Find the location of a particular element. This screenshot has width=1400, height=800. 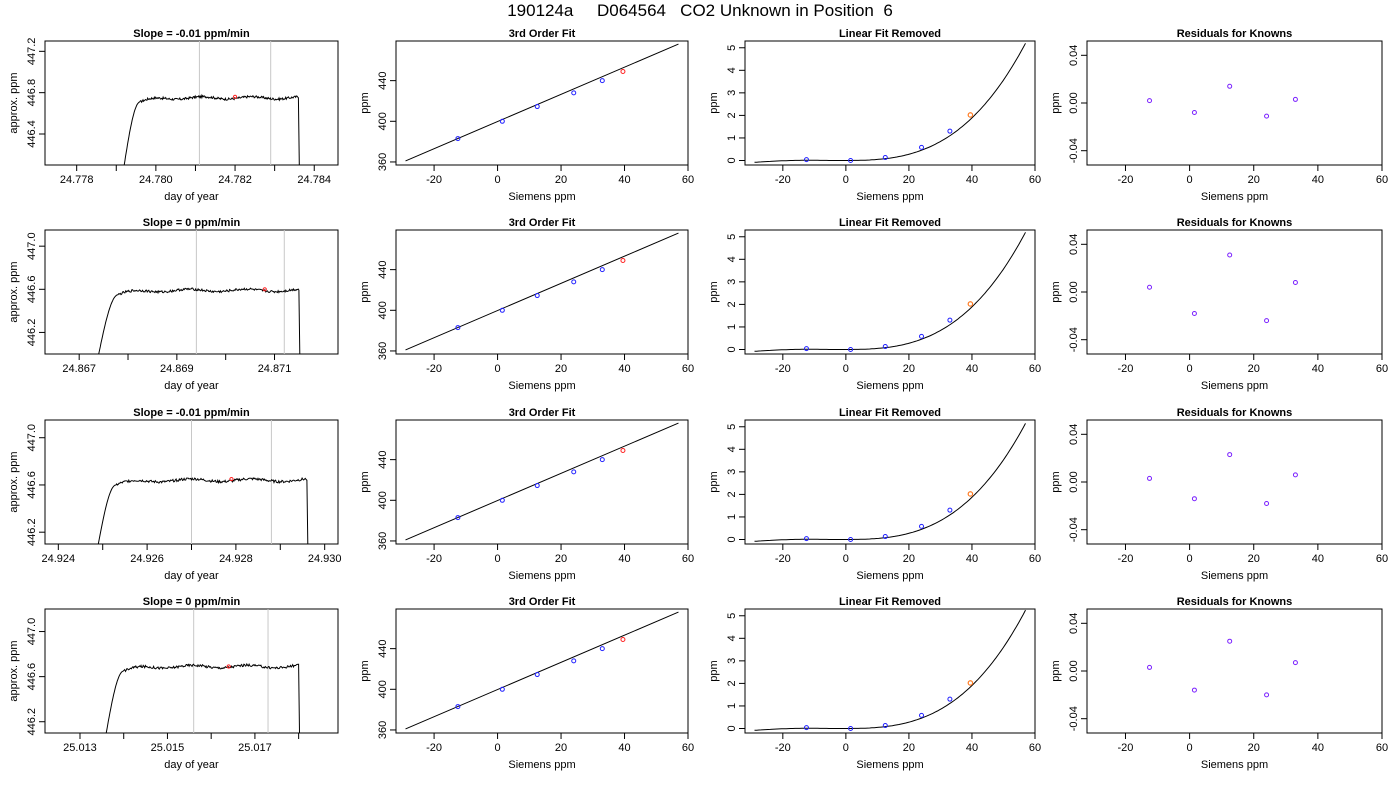

y-tick-label: 4 is located at coordinates (732, 259).